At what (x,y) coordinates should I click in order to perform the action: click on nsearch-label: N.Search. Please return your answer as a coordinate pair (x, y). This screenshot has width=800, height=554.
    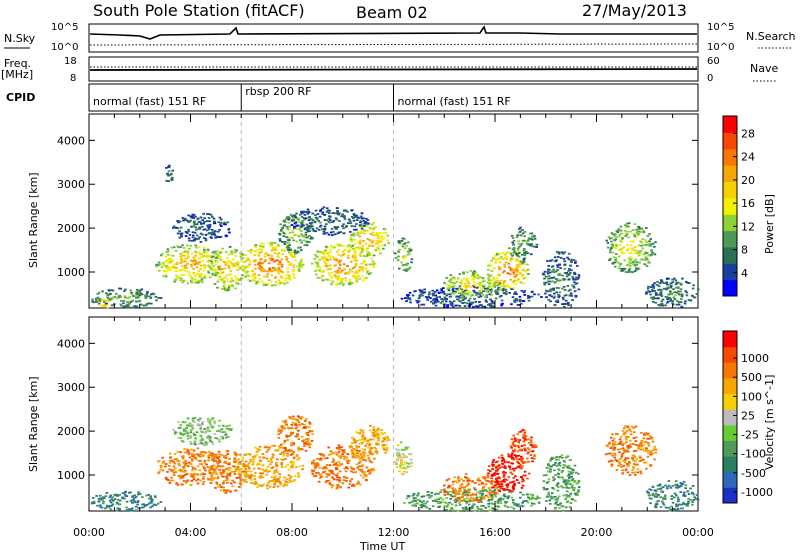
    Looking at the image, I should click on (771, 36).